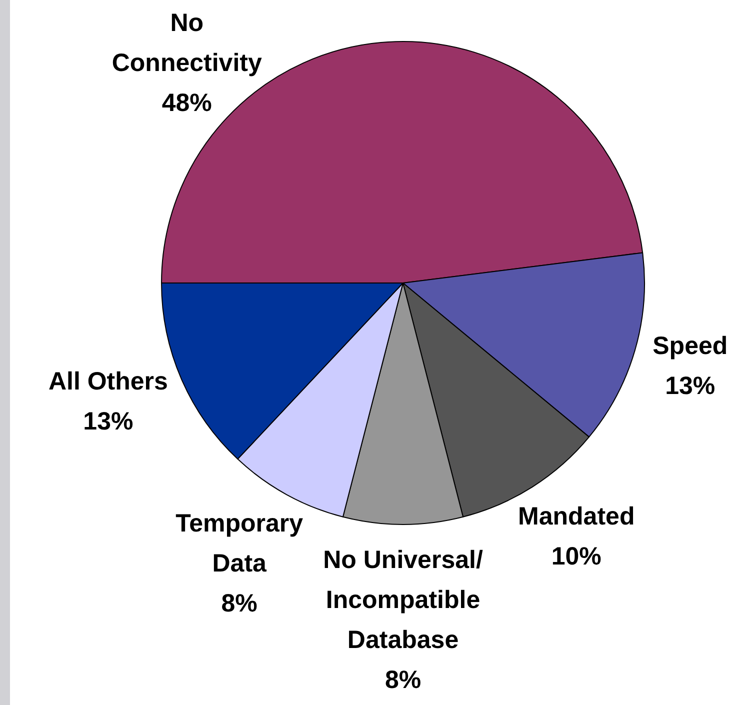 This screenshot has width=751, height=705. I want to click on slice-label: No Universal/ Incompatible Database, so click(403, 600).